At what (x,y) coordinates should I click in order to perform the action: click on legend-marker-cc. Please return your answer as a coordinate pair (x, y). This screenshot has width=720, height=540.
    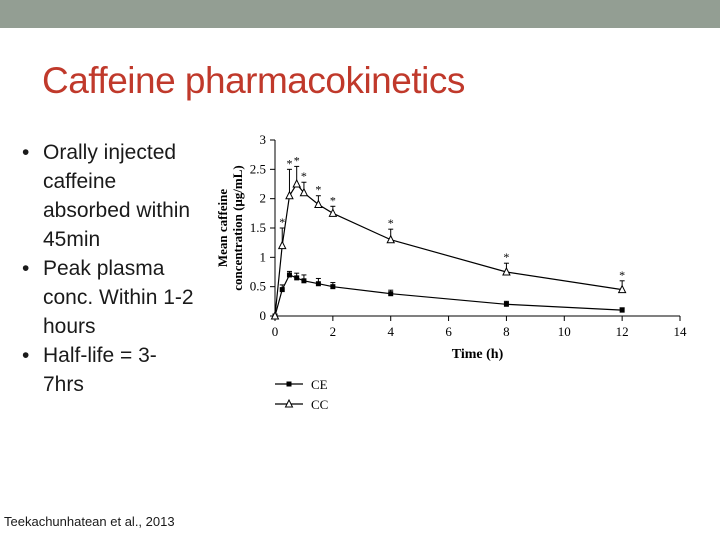
    Looking at the image, I should click on (289, 403).